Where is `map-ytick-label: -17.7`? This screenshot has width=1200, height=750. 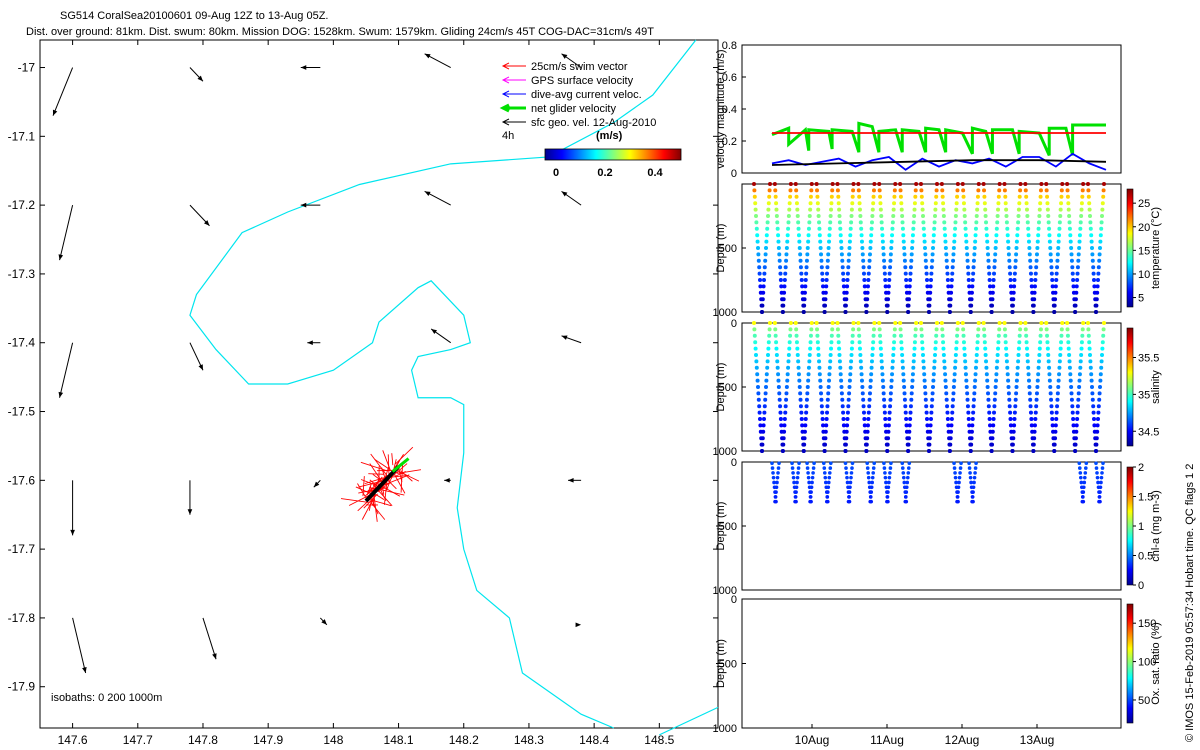 map-ytick-label: -17.7 is located at coordinates (22, 549).